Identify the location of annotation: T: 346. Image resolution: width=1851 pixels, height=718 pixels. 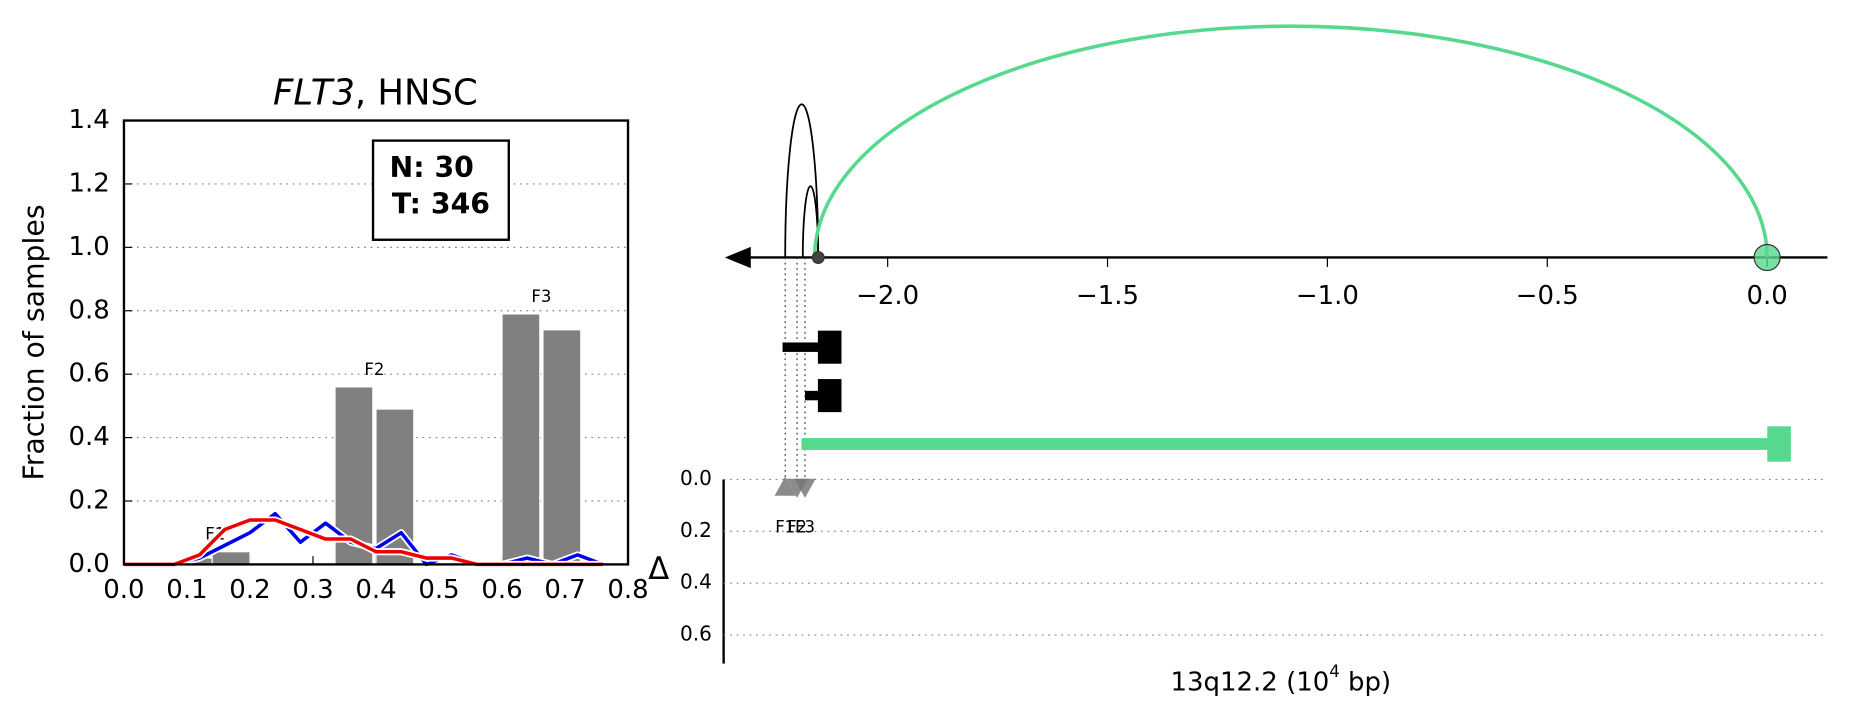
(441, 204).